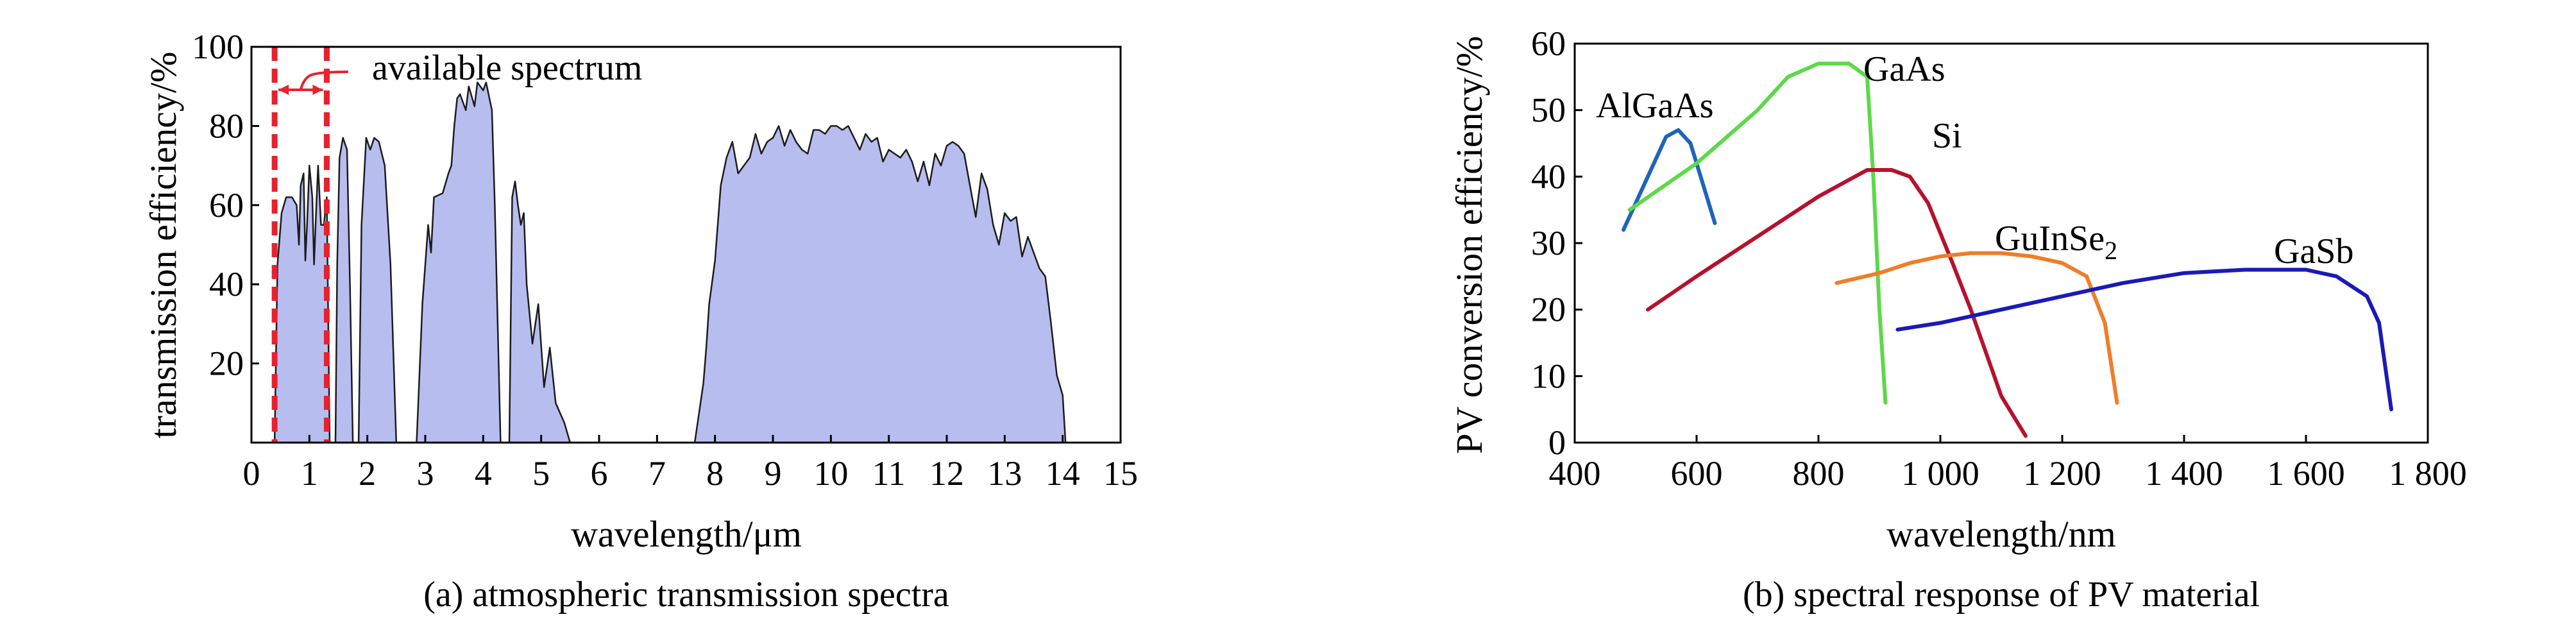 This screenshot has width=2576, height=619. What do you see at coordinates (773, 474) in the screenshot?
I see `x-tick-label-a: 9` at bounding box center [773, 474].